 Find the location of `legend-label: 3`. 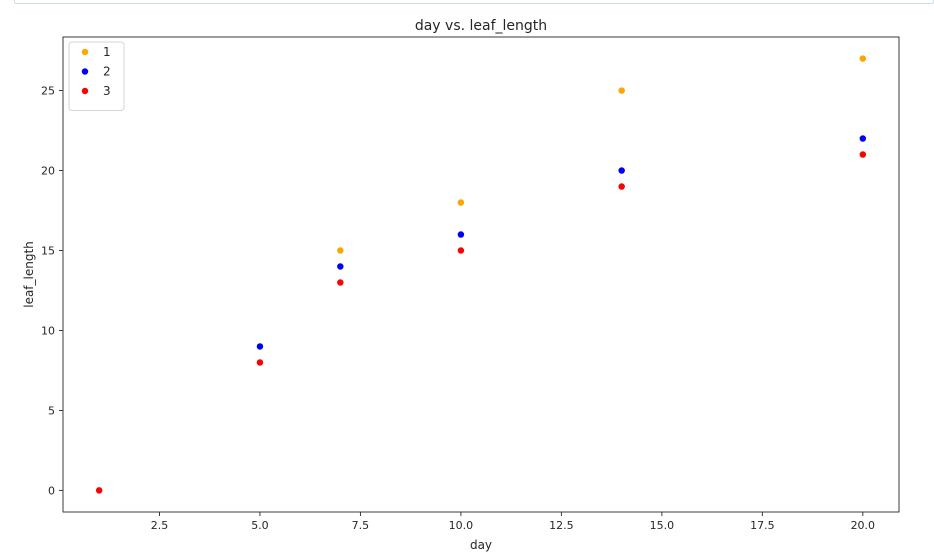

legend-label: 3 is located at coordinates (107, 91).